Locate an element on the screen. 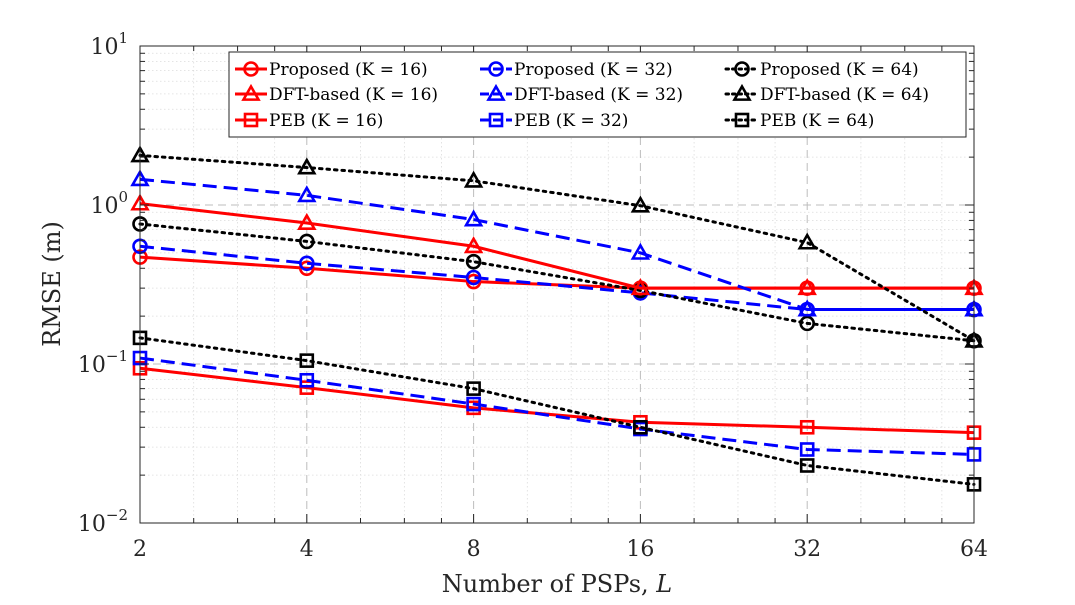 Image resolution: width=1075 pixels, height=605 pixels. legend-item: DFT-based (K = 32) is located at coordinates (581, 94).